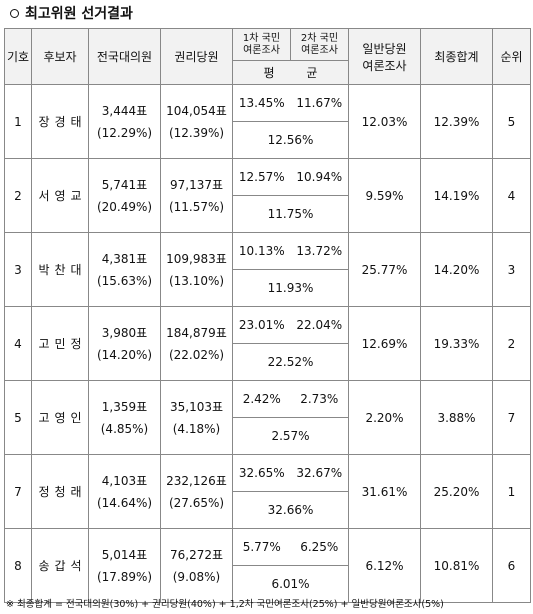  What do you see at coordinates (60, 565) in the screenshot?
I see `candidate-name: 송갑석` at bounding box center [60, 565].